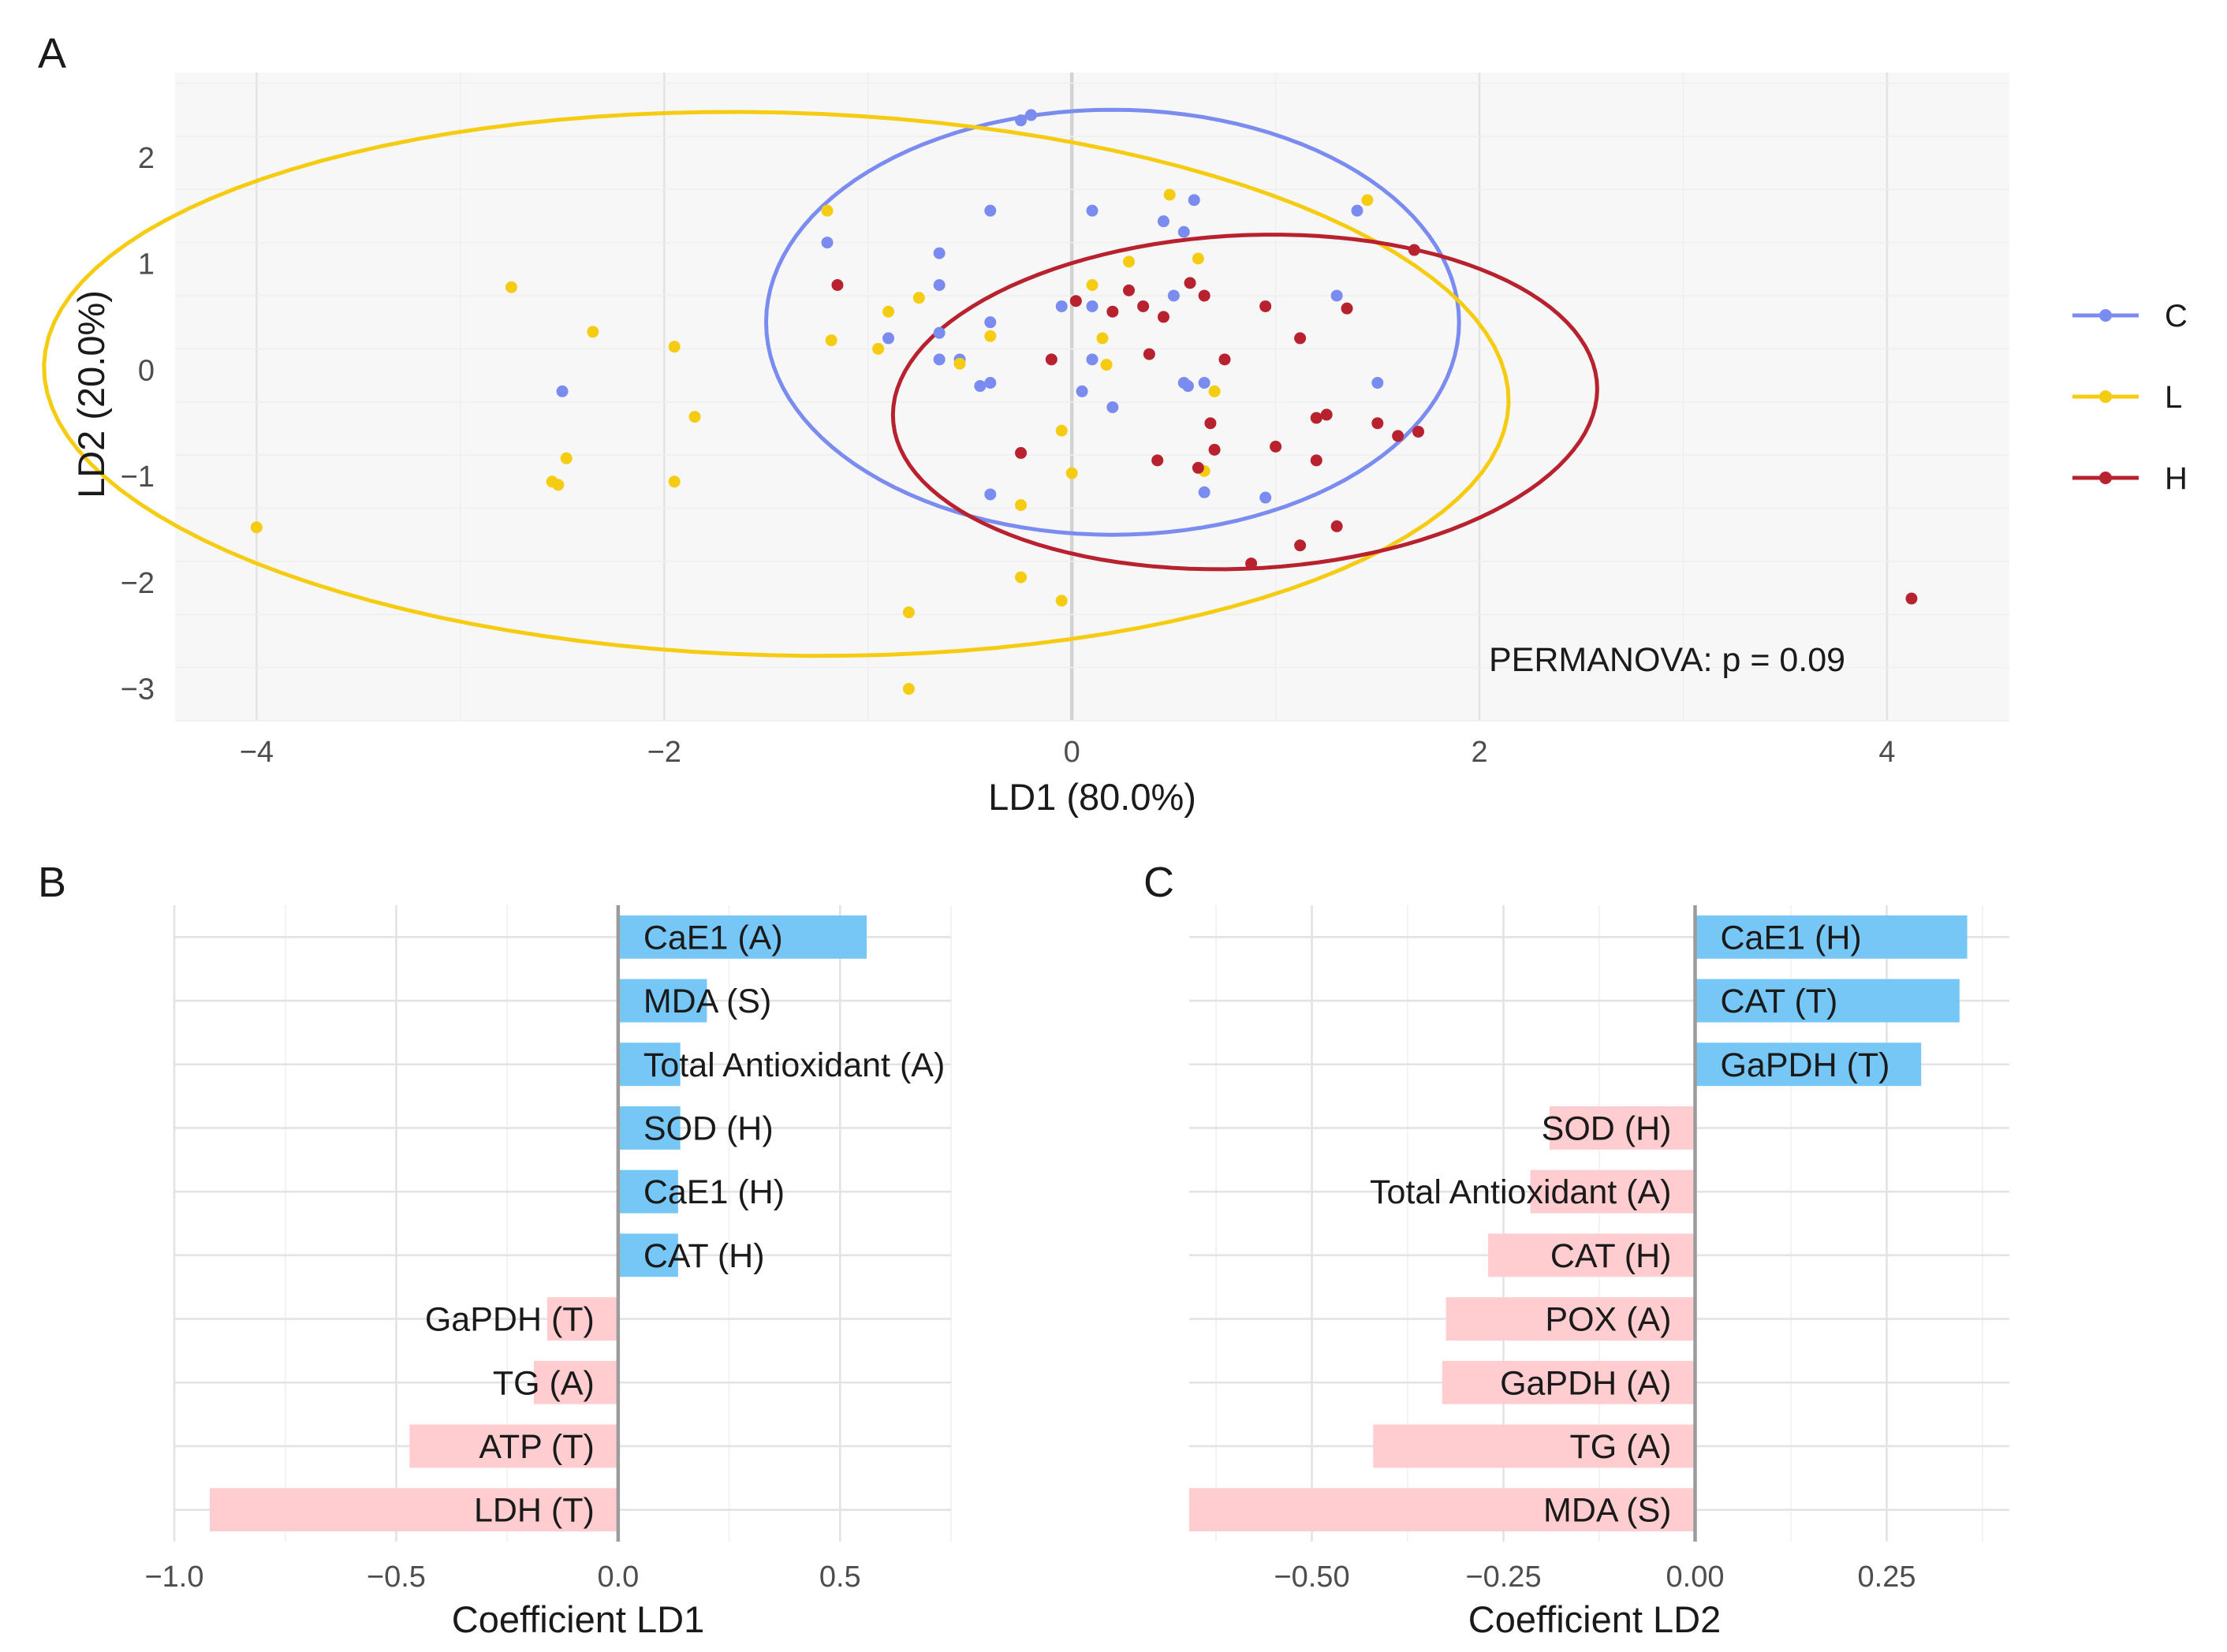  Describe the element at coordinates (138, 690) in the screenshot. I see `y-tick-label: −3` at that location.